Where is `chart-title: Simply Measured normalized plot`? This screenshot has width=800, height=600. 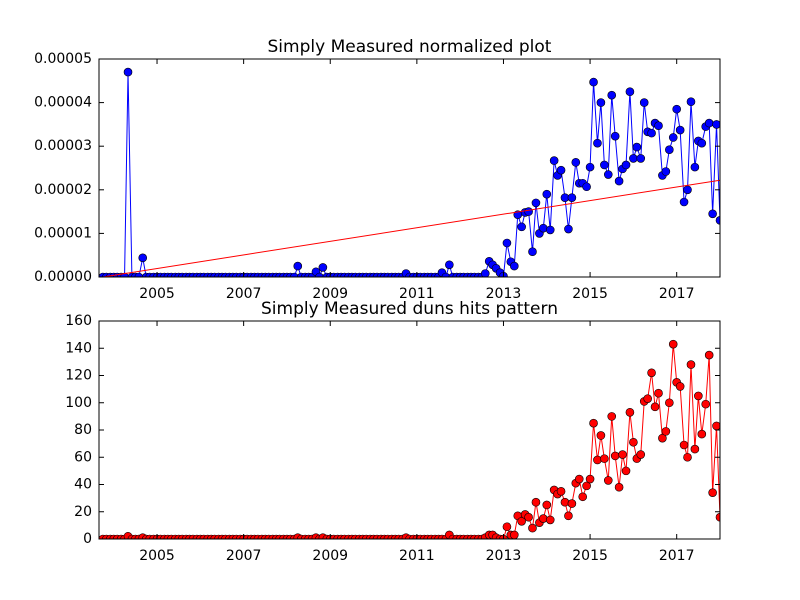 chart-title: Simply Measured normalized plot is located at coordinates (410, 47).